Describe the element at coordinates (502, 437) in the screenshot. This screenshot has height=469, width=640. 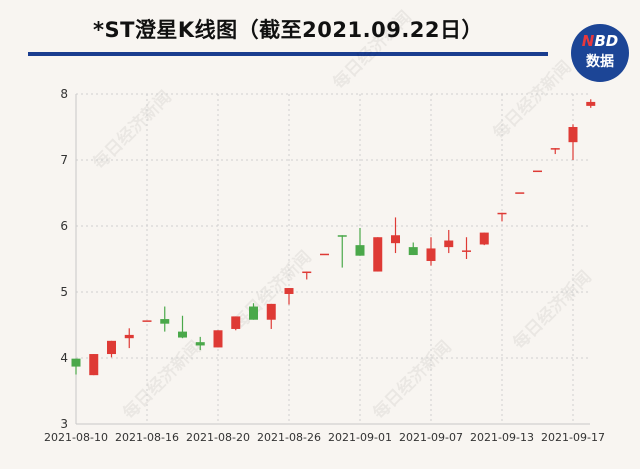
I see `x-tick-label: 2021-09-13` at that location.